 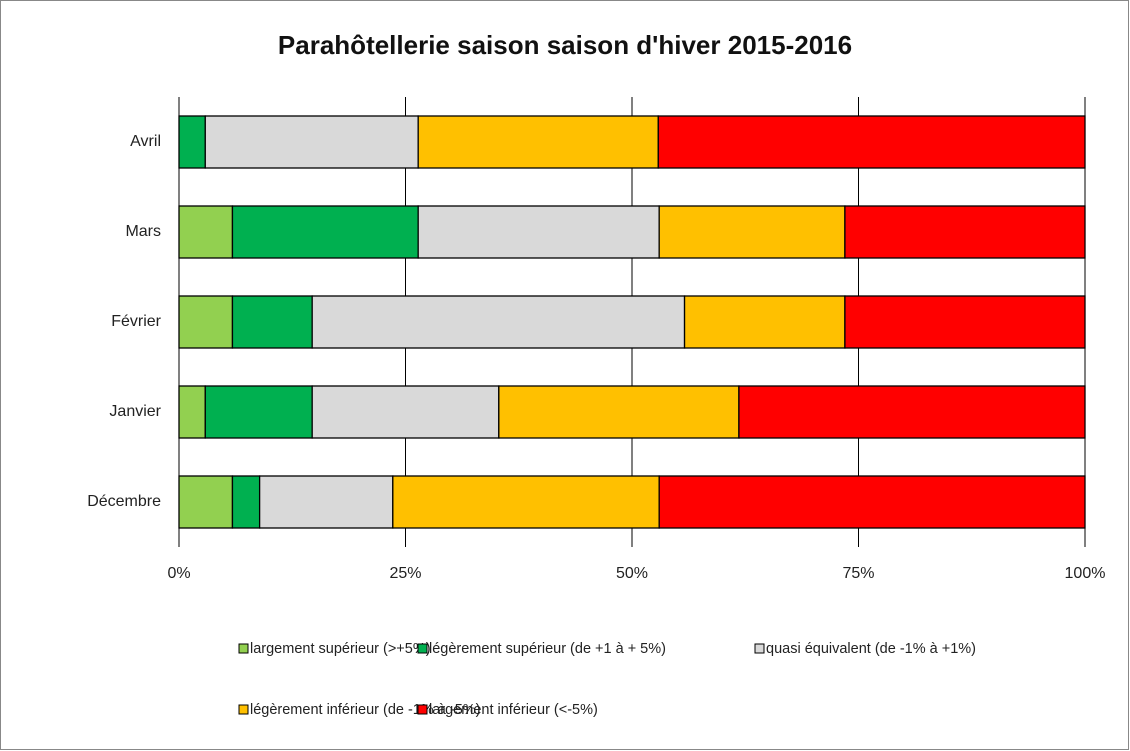 What do you see at coordinates (135, 411) in the screenshot?
I see `y-tick-label: Janvier` at bounding box center [135, 411].